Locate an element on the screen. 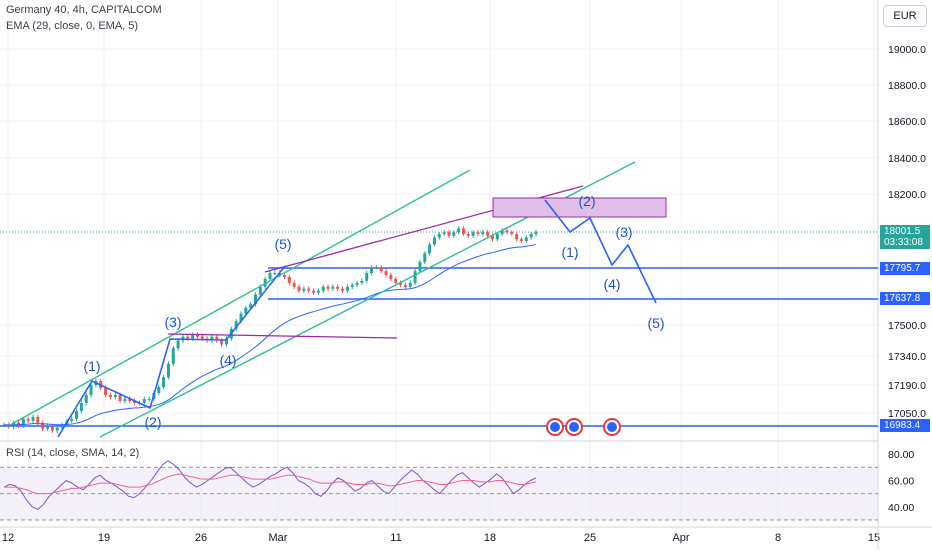  ema-indicator-label: EMA (29, close, 0, EMA, 5) is located at coordinates (72, 26).